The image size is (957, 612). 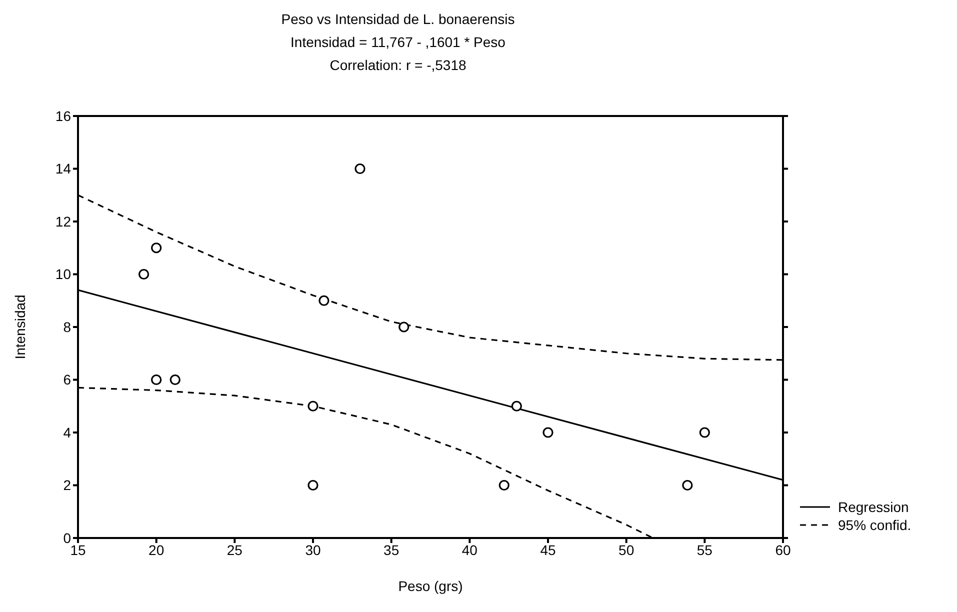 What do you see at coordinates (704, 550) in the screenshot?
I see `x-tick-label: 55` at bounding box center [704, 550].